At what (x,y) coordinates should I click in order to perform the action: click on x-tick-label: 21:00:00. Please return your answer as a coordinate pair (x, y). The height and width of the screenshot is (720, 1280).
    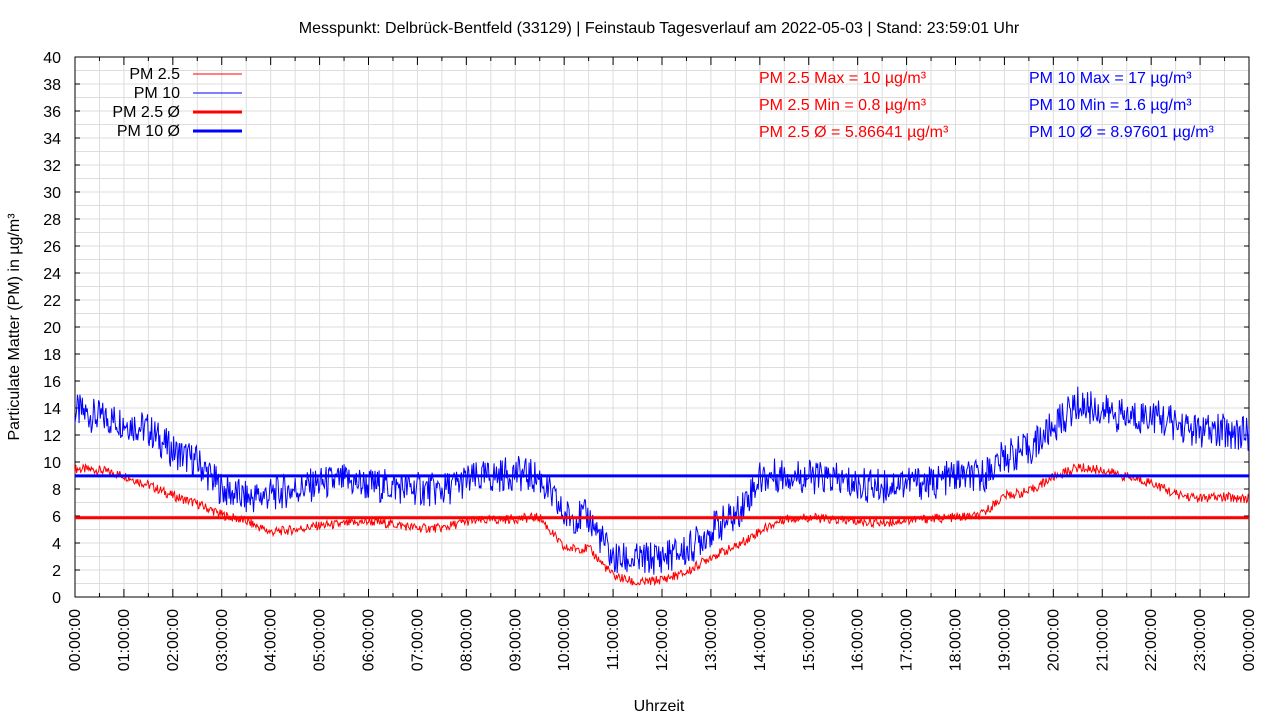
    Looking at the image, I should click on (1102, 640).